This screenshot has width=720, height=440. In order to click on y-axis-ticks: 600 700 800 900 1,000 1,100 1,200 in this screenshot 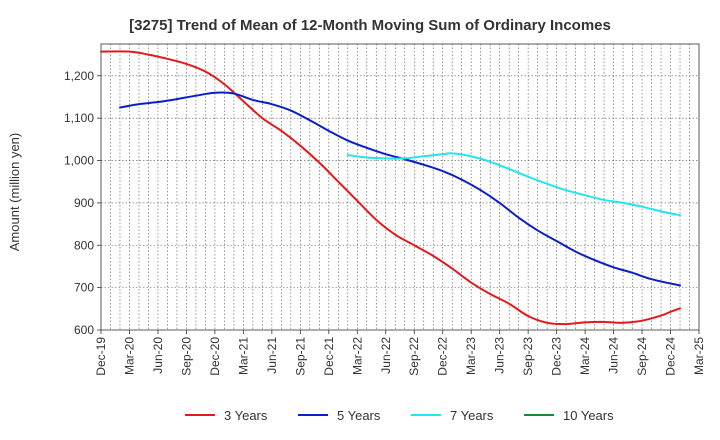, I will do `click(82, 203)`.